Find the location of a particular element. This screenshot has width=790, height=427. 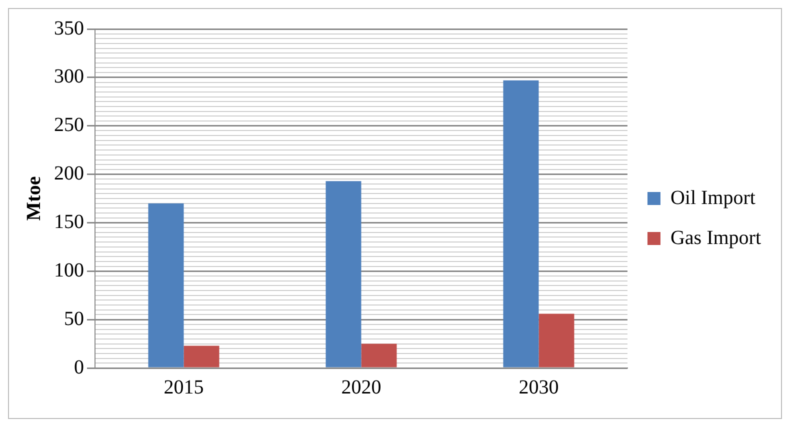

x-tick-label: 2030 is located at coordinates (538, 387).